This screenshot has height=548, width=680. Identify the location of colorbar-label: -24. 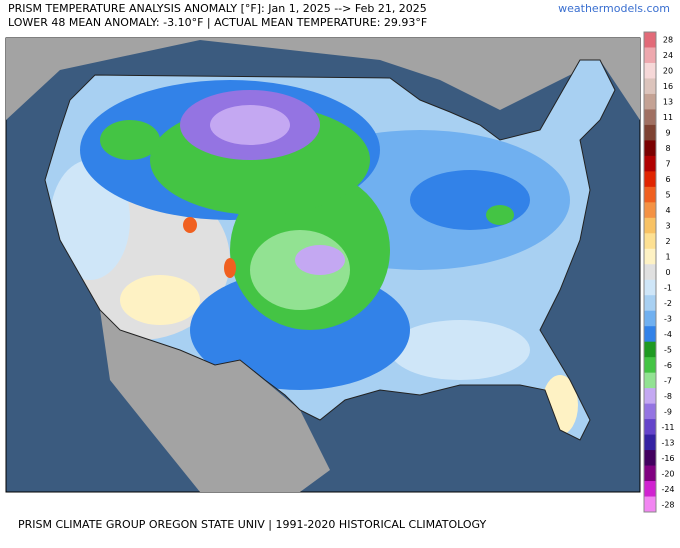
(667, 489).